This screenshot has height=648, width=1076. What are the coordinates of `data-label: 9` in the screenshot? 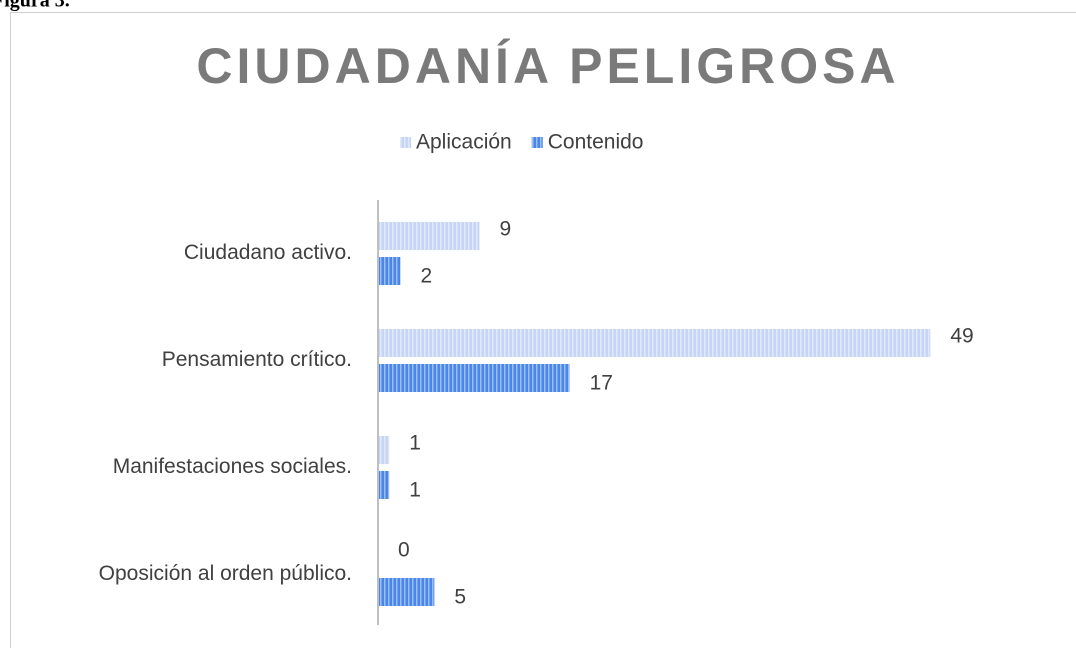 It's located at (505, 229).